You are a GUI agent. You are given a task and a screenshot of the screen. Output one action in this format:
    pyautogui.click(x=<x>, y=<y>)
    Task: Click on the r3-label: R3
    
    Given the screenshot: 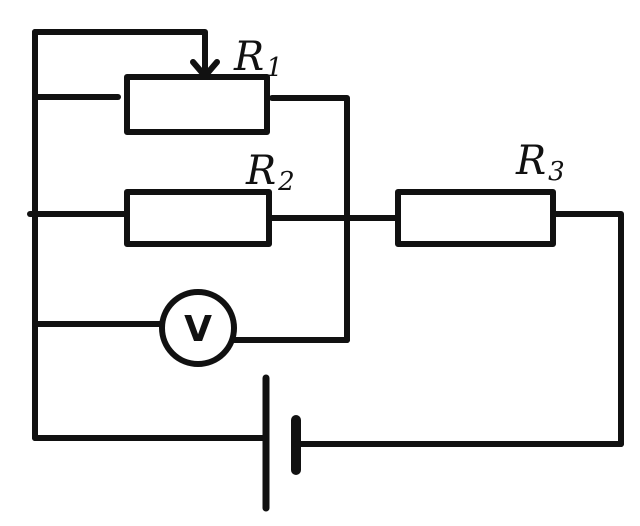 What is the action you would take?
    pyautogui.click(x=540, y=162)
    